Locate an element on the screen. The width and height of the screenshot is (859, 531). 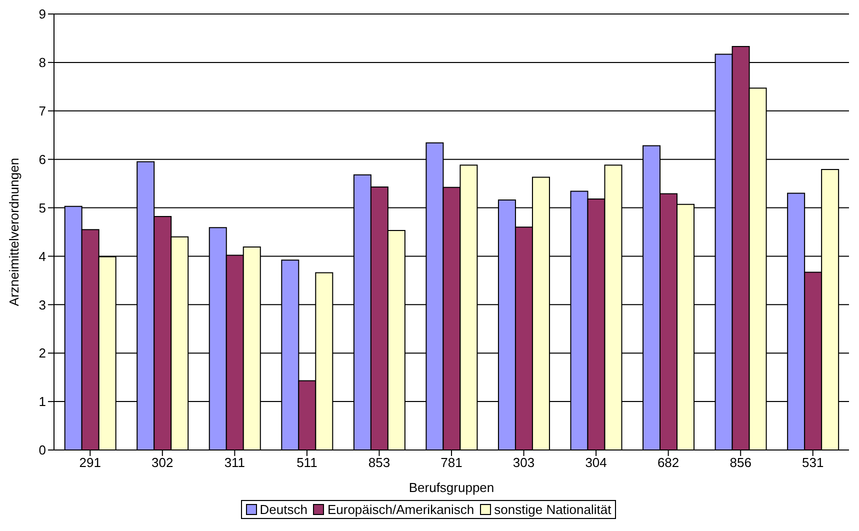
legend-label: Deutsch is located at coordinates (283, 509).